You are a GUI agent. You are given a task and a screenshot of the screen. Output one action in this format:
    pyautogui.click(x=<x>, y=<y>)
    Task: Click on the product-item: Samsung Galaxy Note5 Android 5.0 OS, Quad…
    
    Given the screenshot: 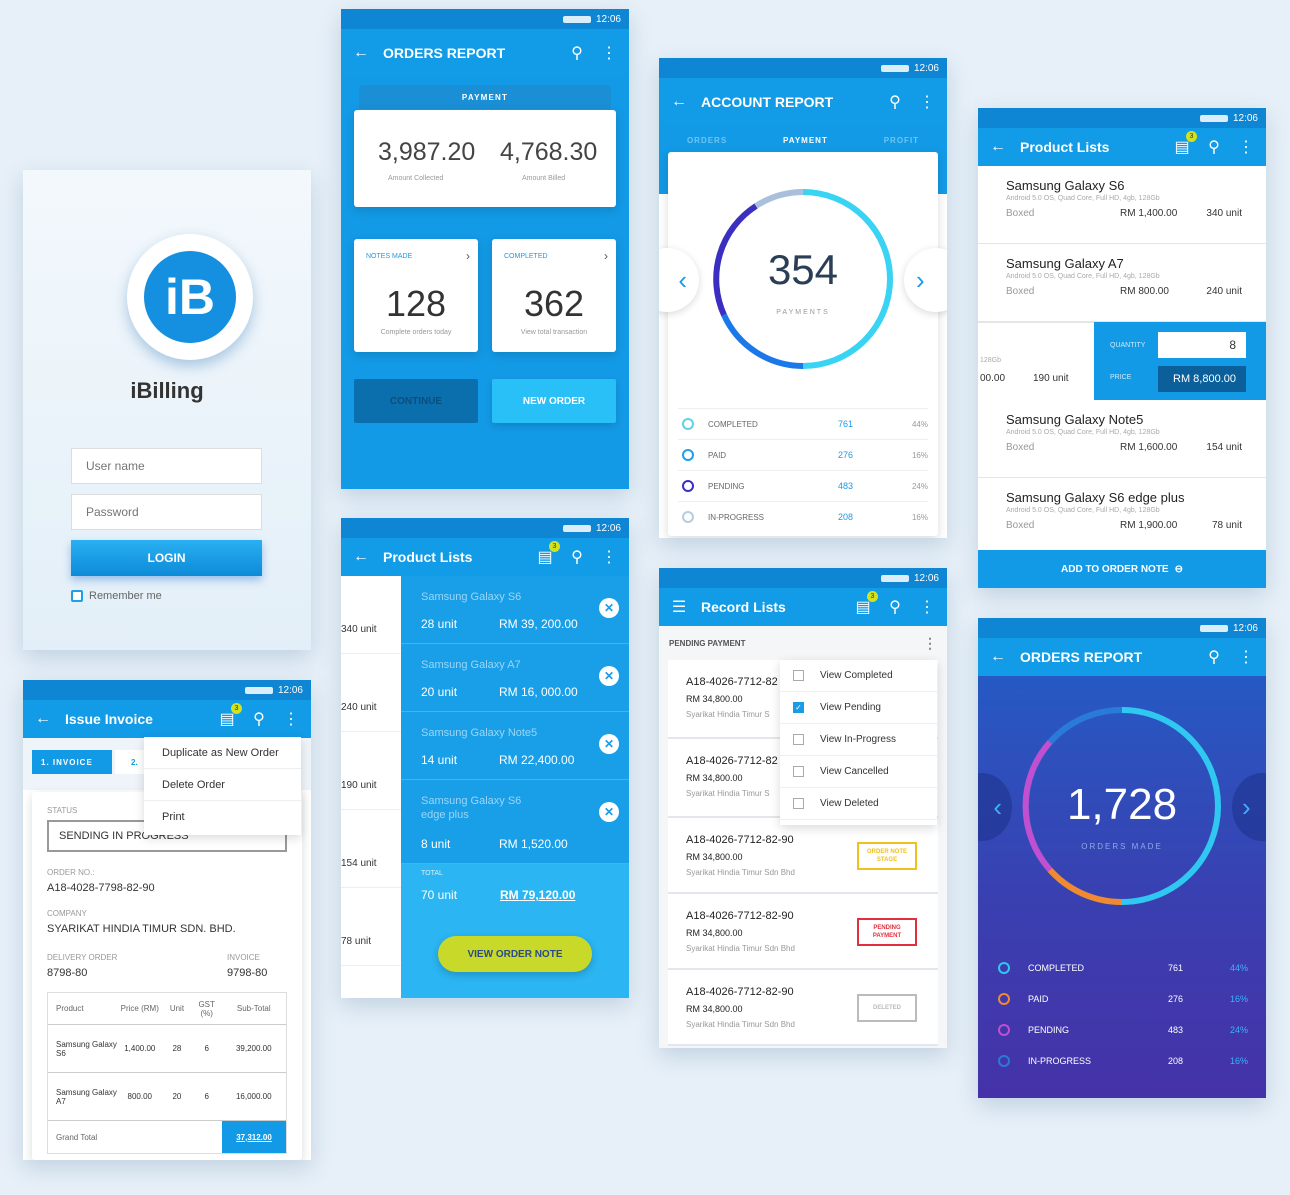 What is the action you would take?
    pyautogui.click(x=1122, y=439)
    